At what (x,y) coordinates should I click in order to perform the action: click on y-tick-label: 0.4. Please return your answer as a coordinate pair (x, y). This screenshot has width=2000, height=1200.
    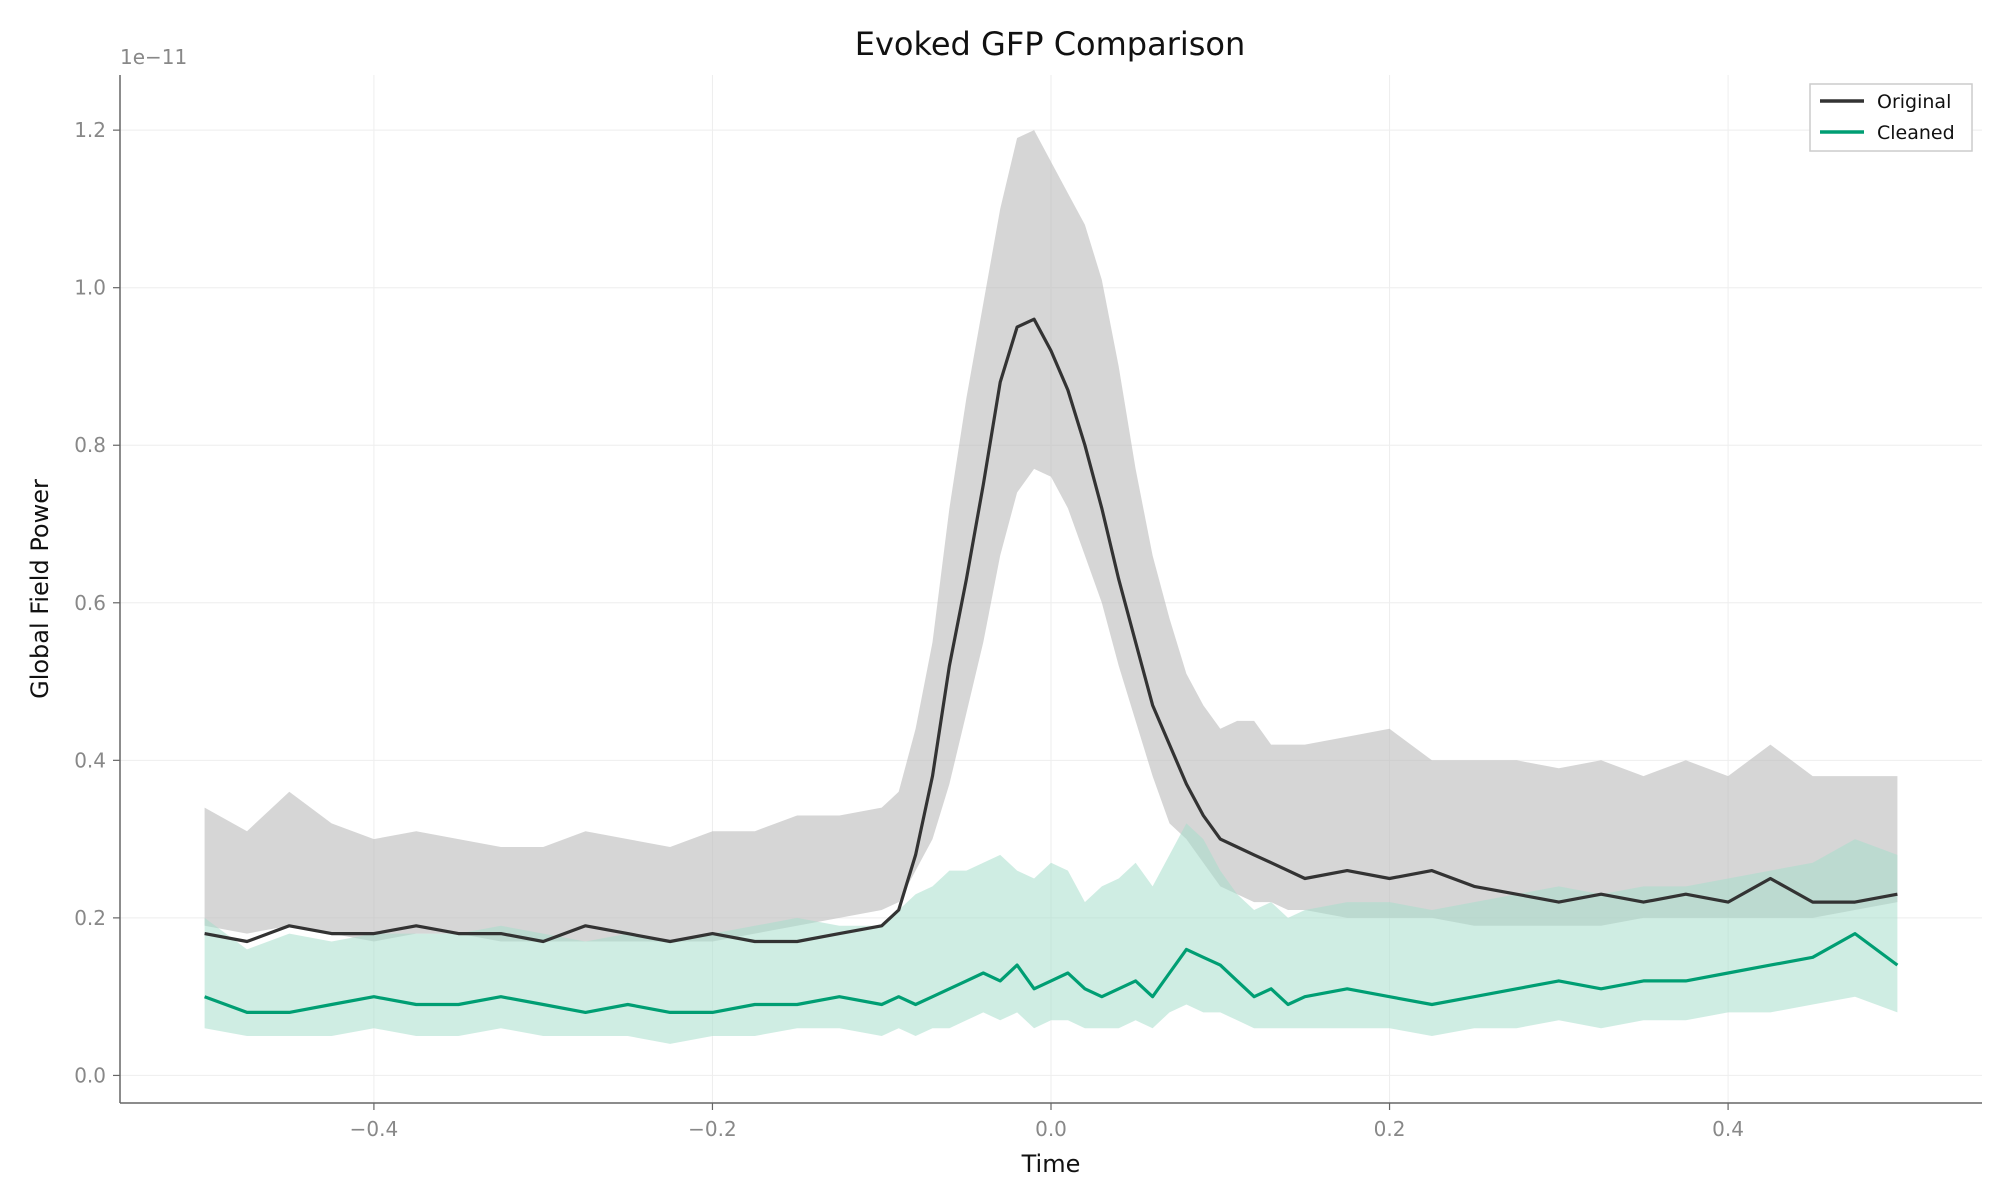
    Looking at the image, I should click on (90, 760).